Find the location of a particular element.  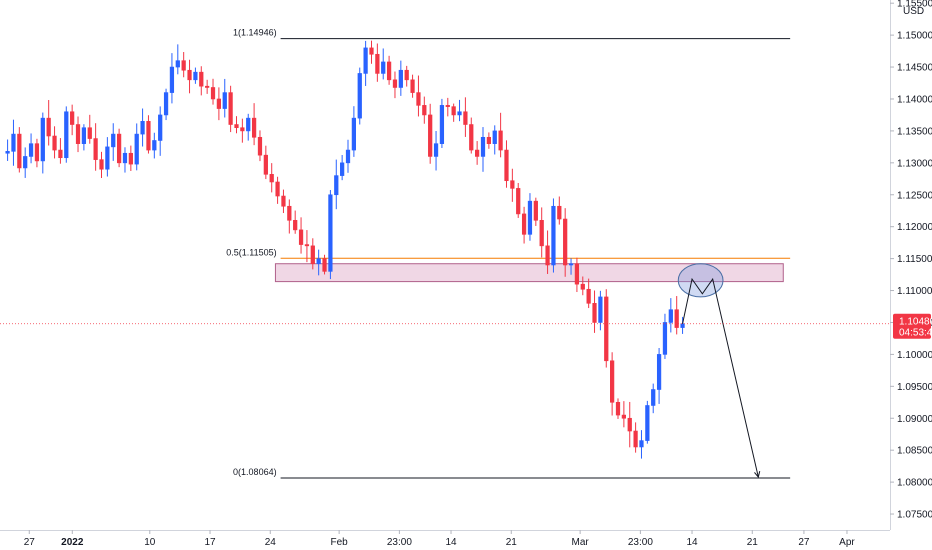

currency-label: USD is located at coordinates (913, 11).